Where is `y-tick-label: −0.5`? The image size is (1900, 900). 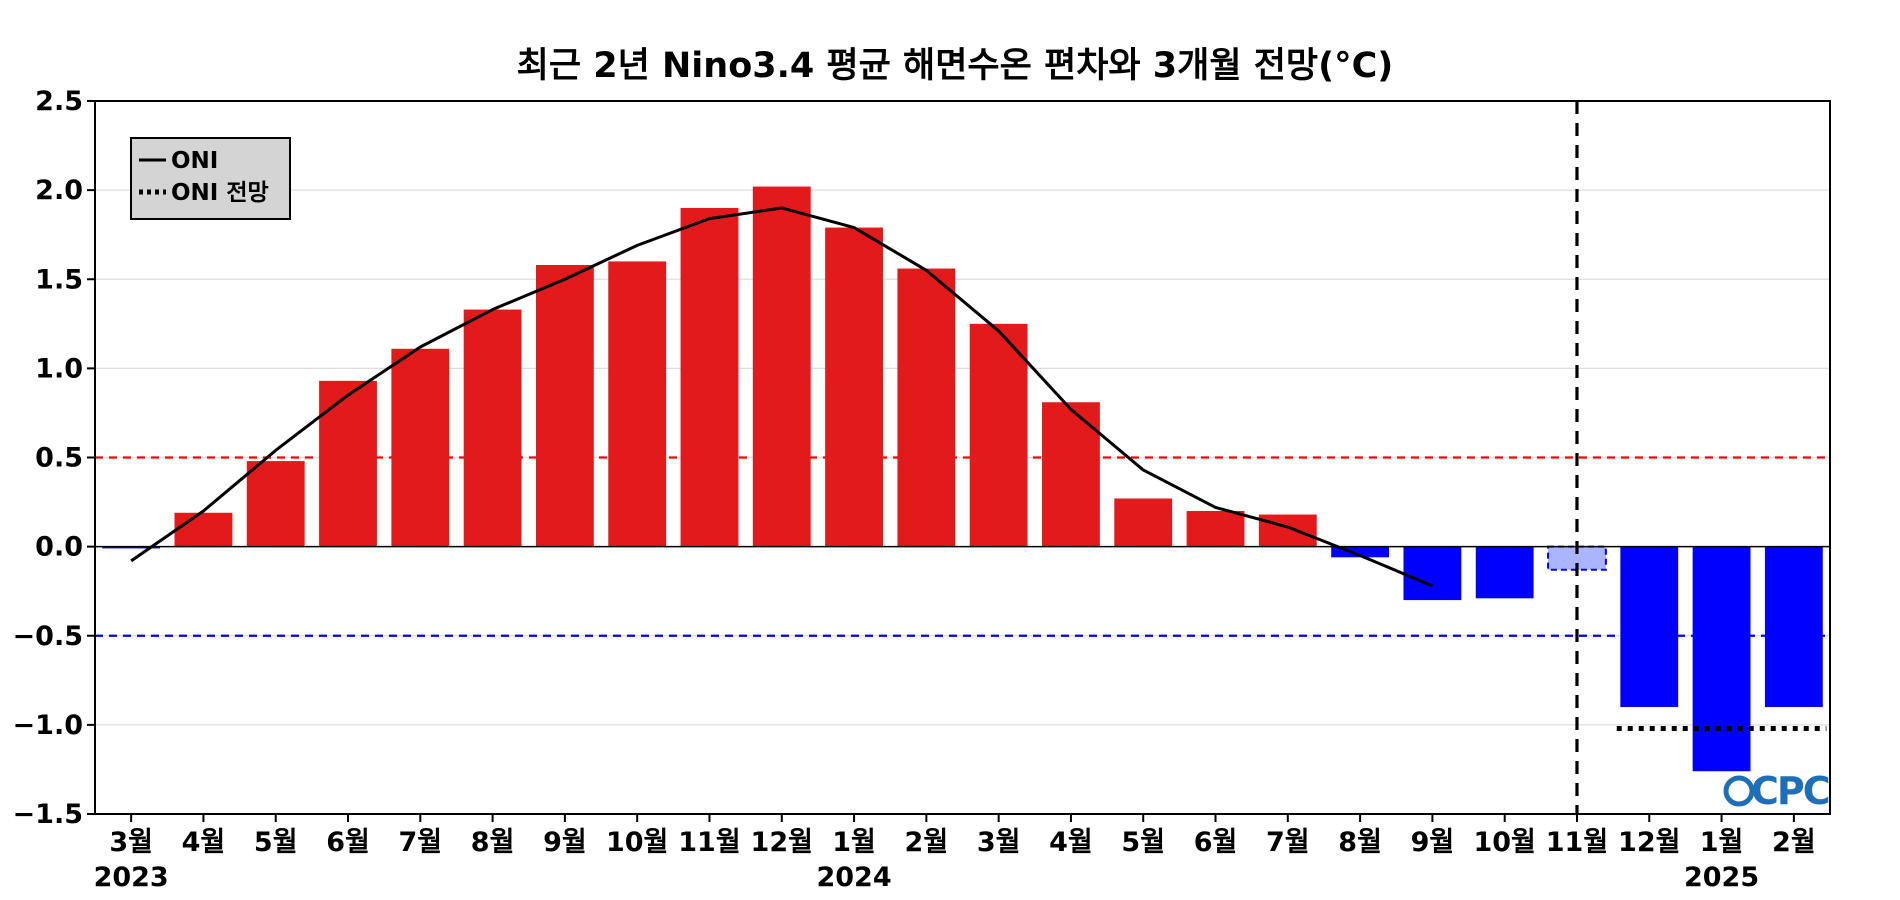
y-tick-label: −0.5 is located at coordinates (48, 636).